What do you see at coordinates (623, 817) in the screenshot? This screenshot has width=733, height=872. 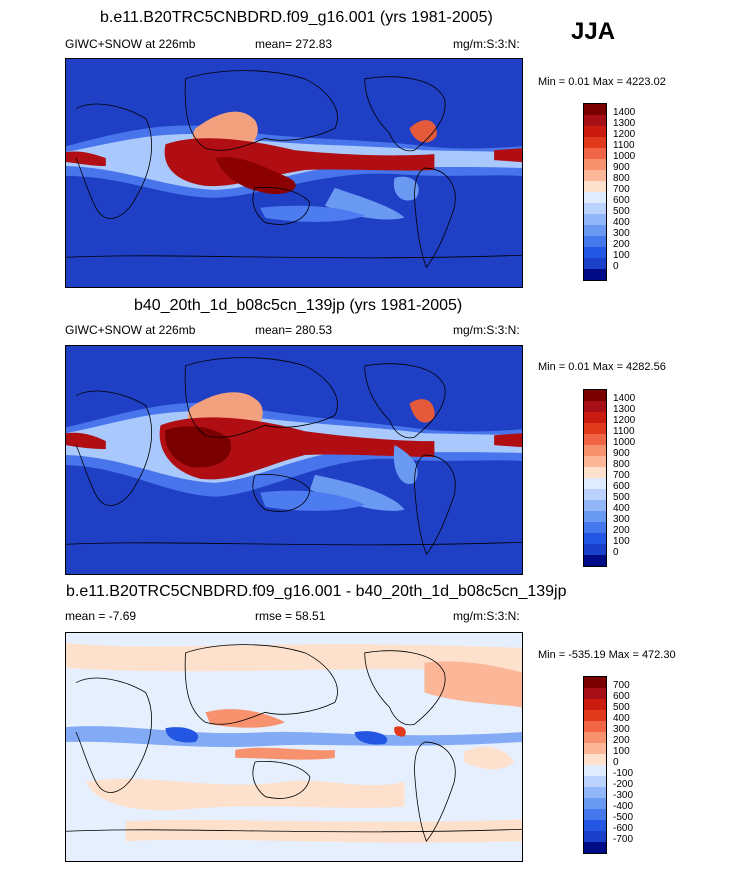 I see `colorbar-tick-label: -500` at bounding box center [623, 817].